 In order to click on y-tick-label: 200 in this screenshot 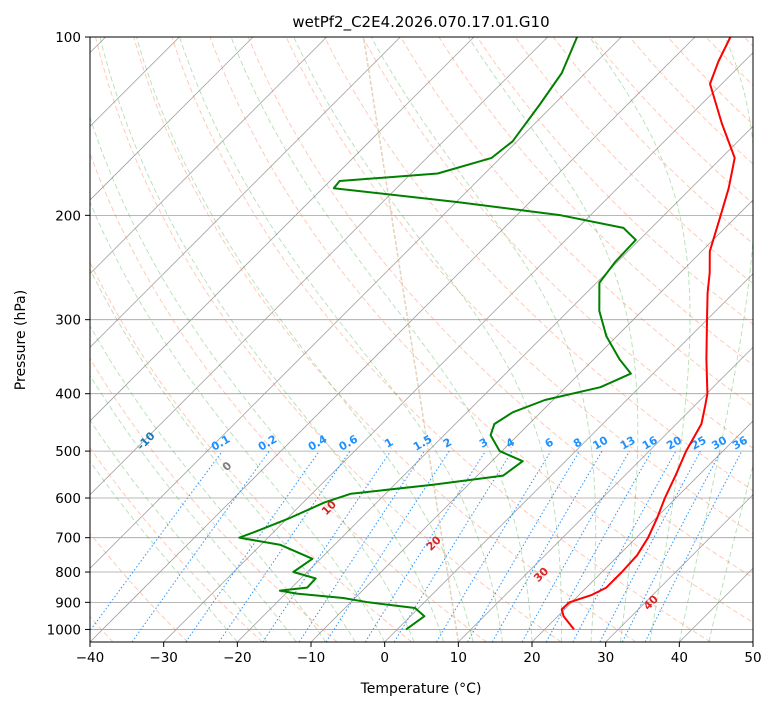, I will do `click(68, 216)`.